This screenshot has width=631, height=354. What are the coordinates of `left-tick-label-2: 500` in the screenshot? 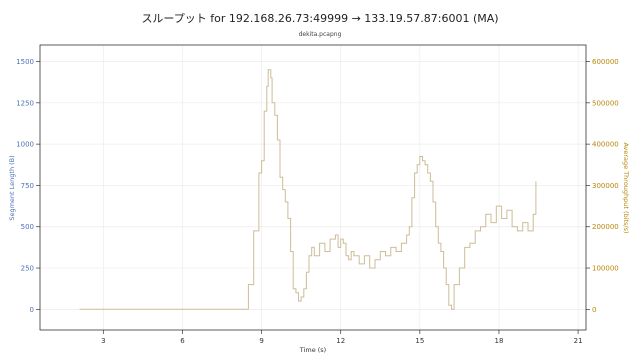 It's located at (27, 227).